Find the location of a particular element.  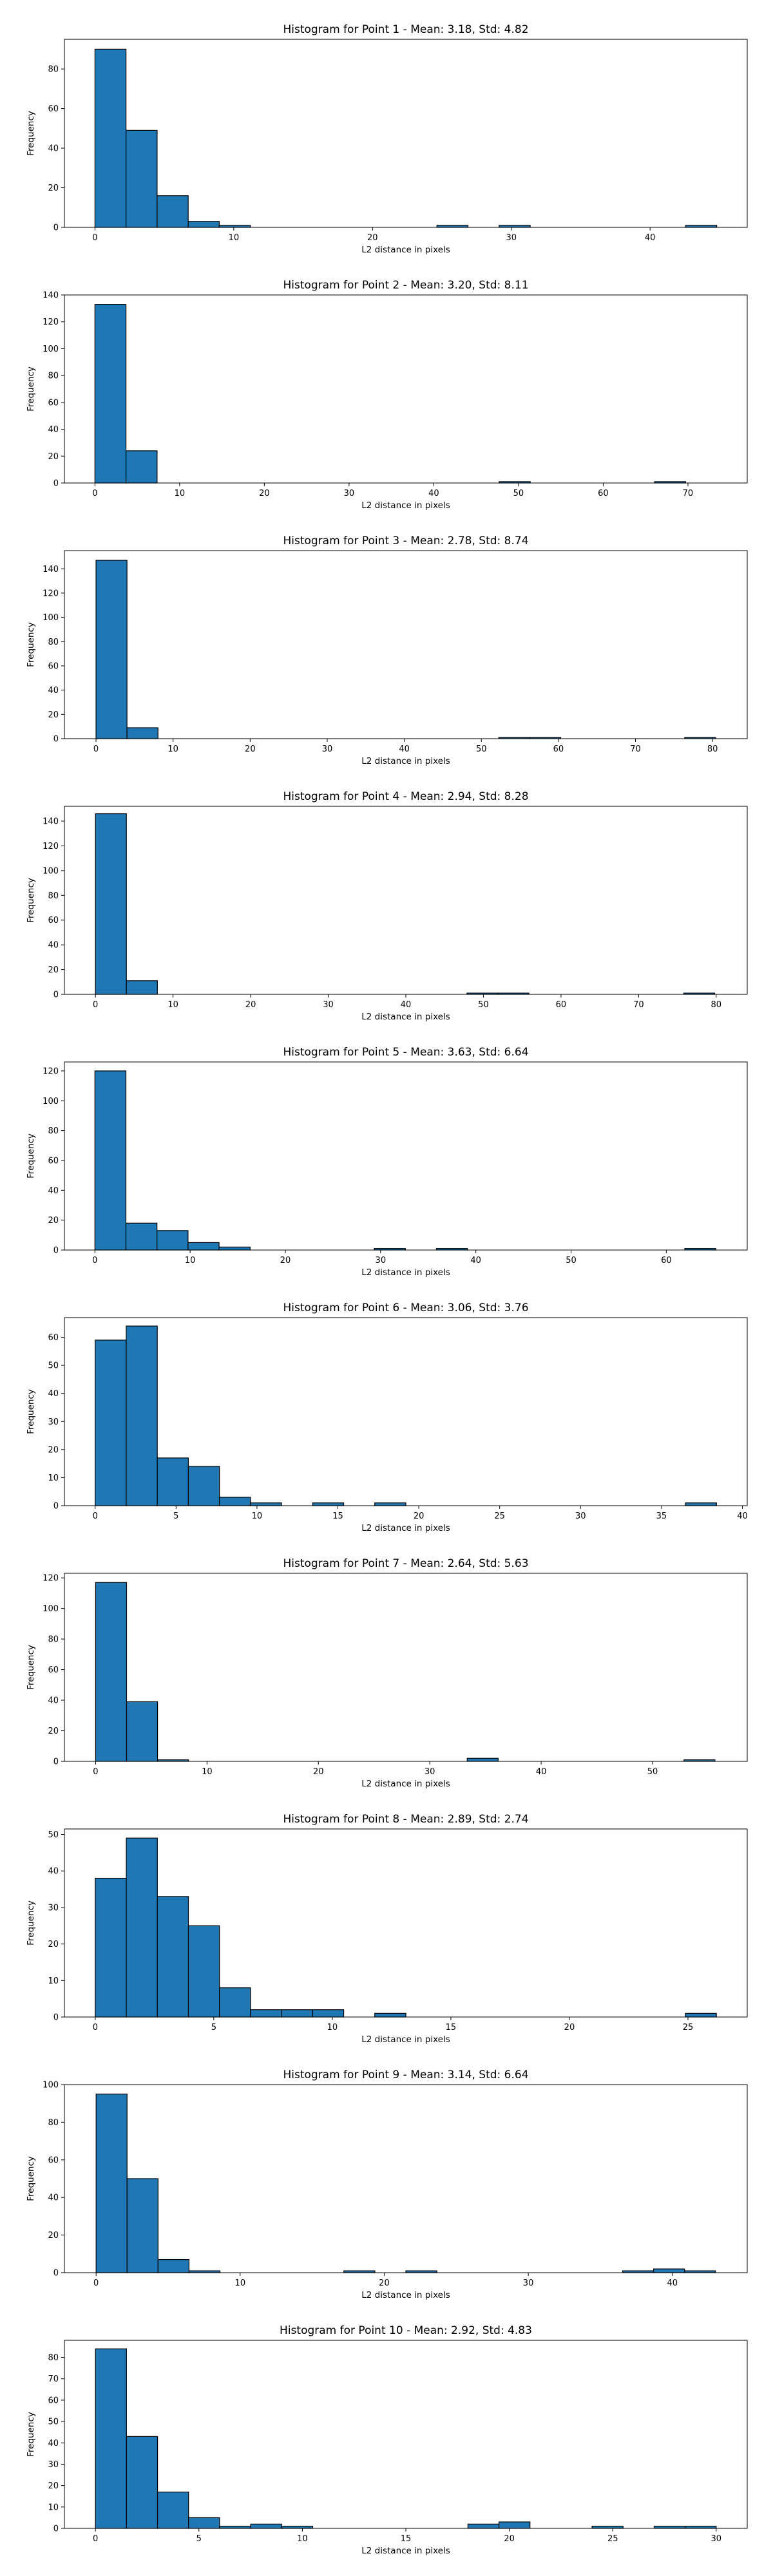

y-tick-label: 30 is located at coordinates (53, 2465).